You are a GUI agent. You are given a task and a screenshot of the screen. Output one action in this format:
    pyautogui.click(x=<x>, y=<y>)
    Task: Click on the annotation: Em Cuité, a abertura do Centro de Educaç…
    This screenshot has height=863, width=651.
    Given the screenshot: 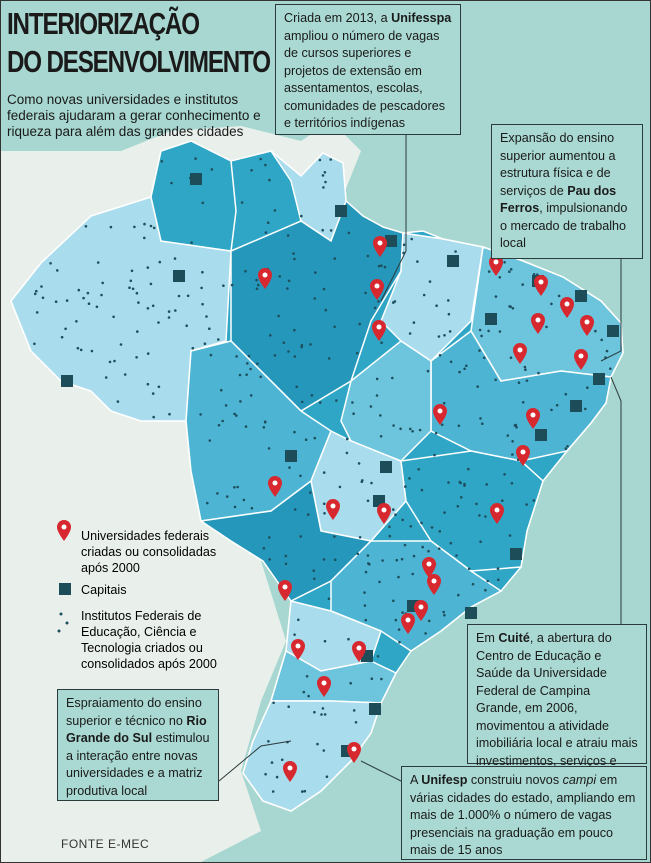 What is the action you would take?
    pyautogui.click(x=557, y=704)
    